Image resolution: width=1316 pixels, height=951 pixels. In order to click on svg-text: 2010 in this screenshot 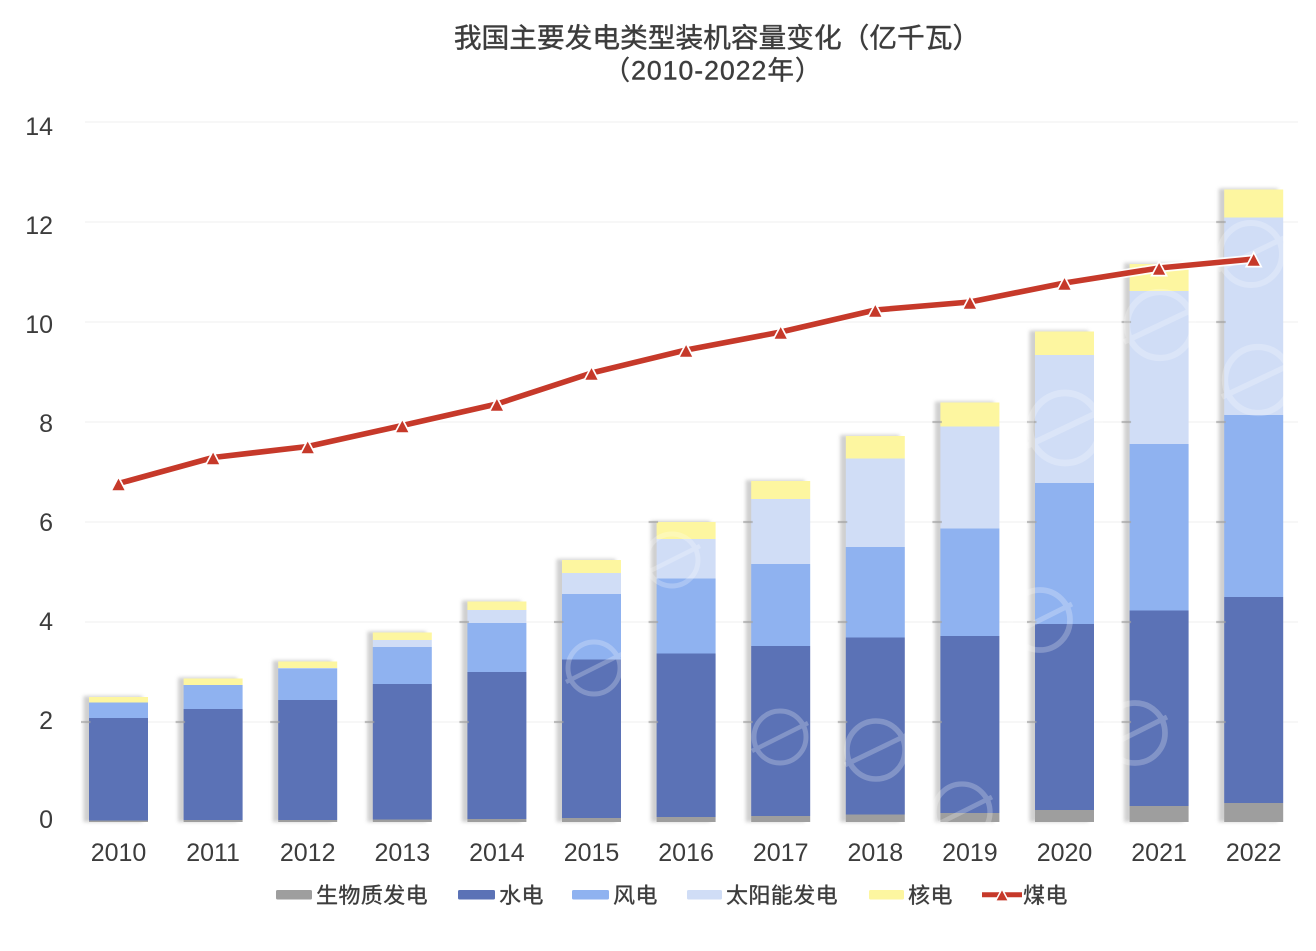, I will do `click(119, 853)`.